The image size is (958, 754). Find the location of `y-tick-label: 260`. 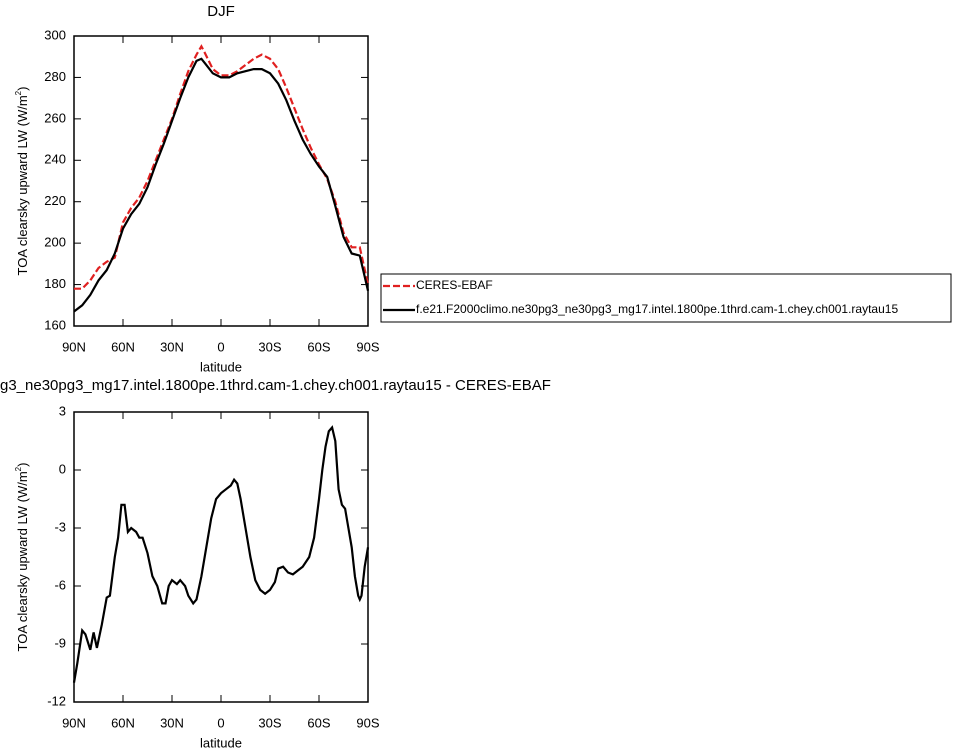

y-tick-label: 260 is located at coordinates (55, 117).